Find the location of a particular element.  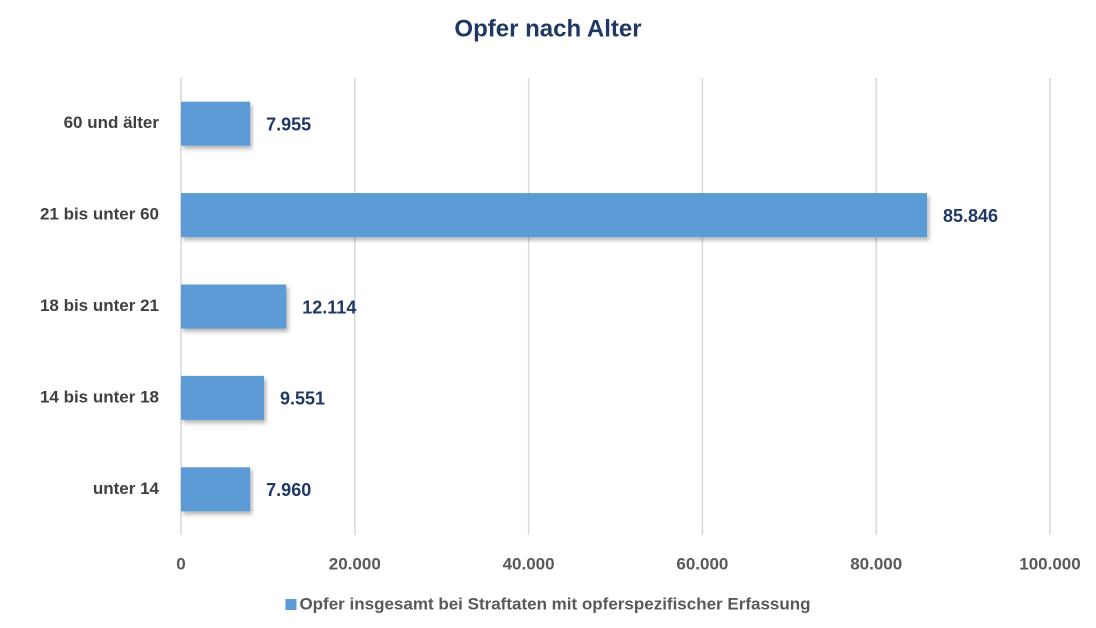

x-tick-label: 80.000 is located at coordinates (876, 563).